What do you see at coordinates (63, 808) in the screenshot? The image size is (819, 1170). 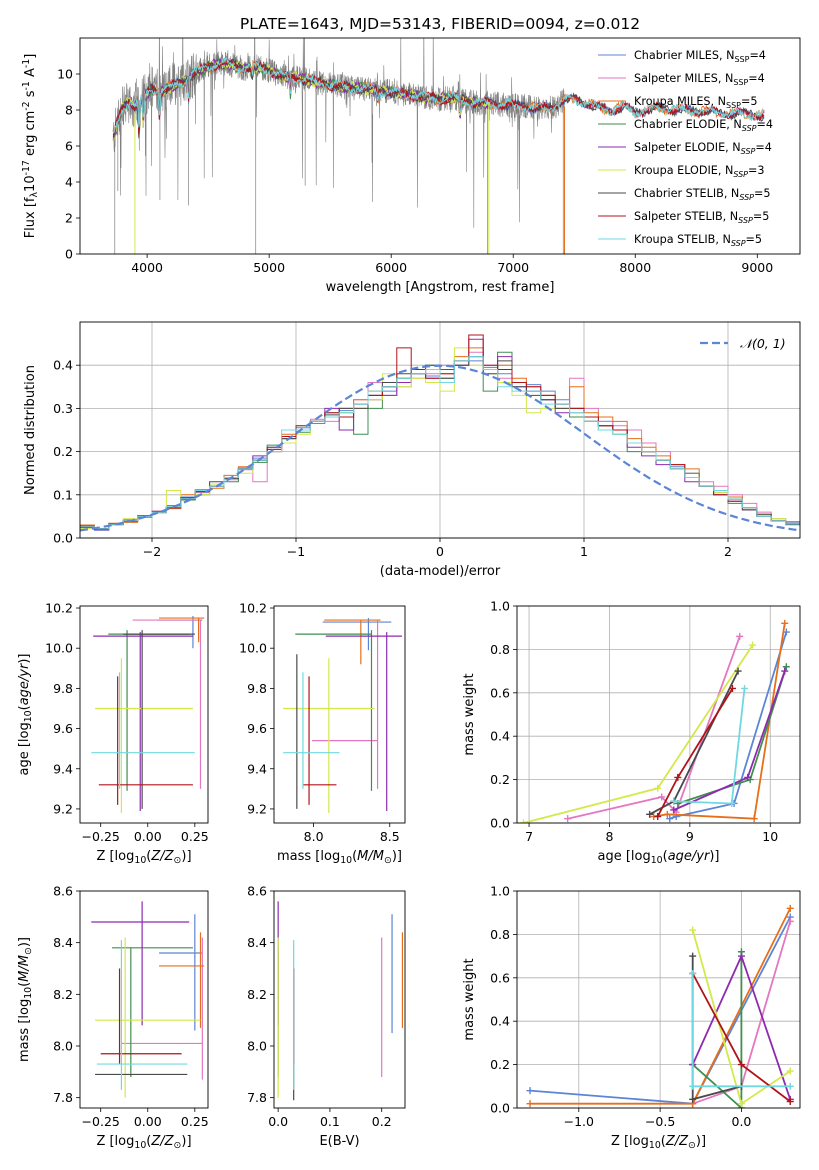 I see `y-tick-label: 9.2` at bounding box center [63, 808].